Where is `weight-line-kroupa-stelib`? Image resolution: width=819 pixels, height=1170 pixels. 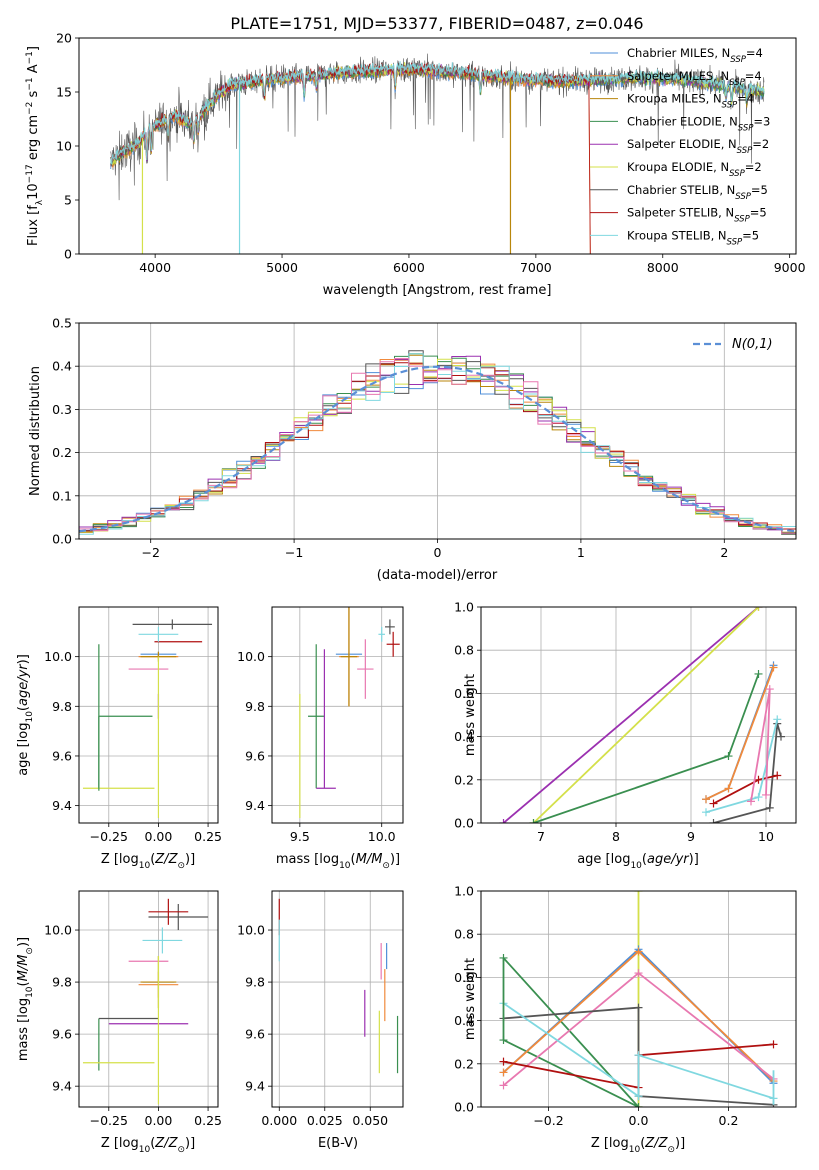 weight-line-kroupa-stelib is located at coordinates (638, 1051).